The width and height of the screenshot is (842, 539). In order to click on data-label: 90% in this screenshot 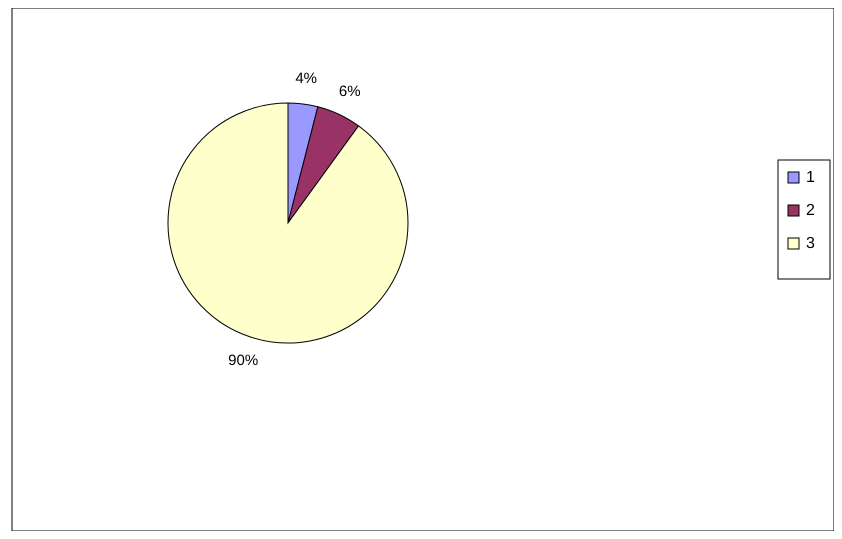, I will do `click(243, 360)`.